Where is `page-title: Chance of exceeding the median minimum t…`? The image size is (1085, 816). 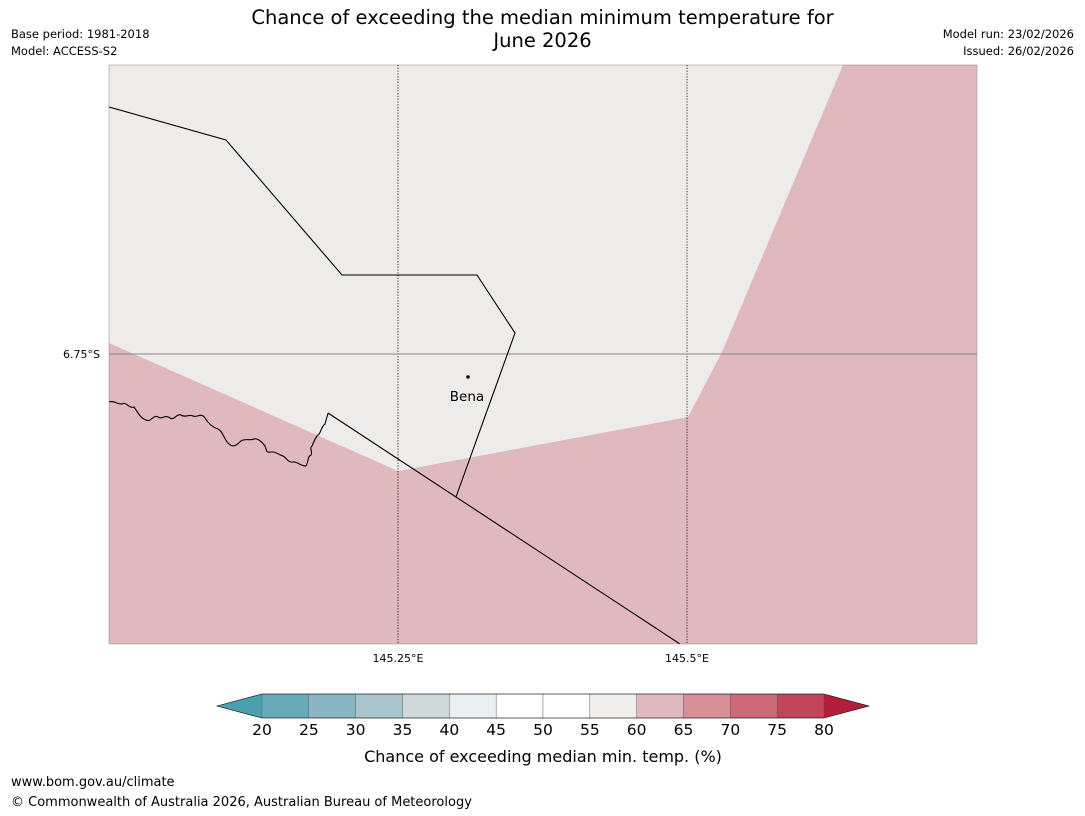 page-title: Chance of exceeding the median minimum t… is located at coordinates (542, 29).